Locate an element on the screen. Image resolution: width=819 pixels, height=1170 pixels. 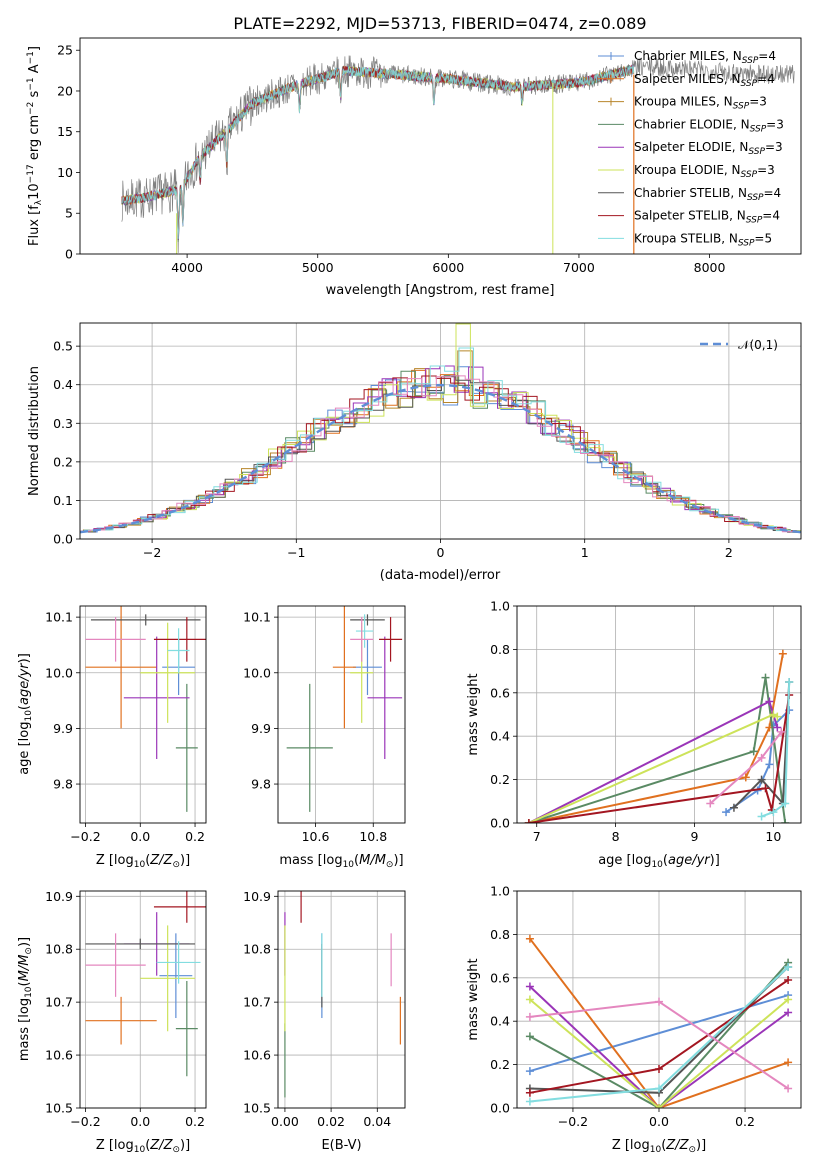
age-vs-Z-ytick-label: 10.0 is located at coordinates (59, 672).